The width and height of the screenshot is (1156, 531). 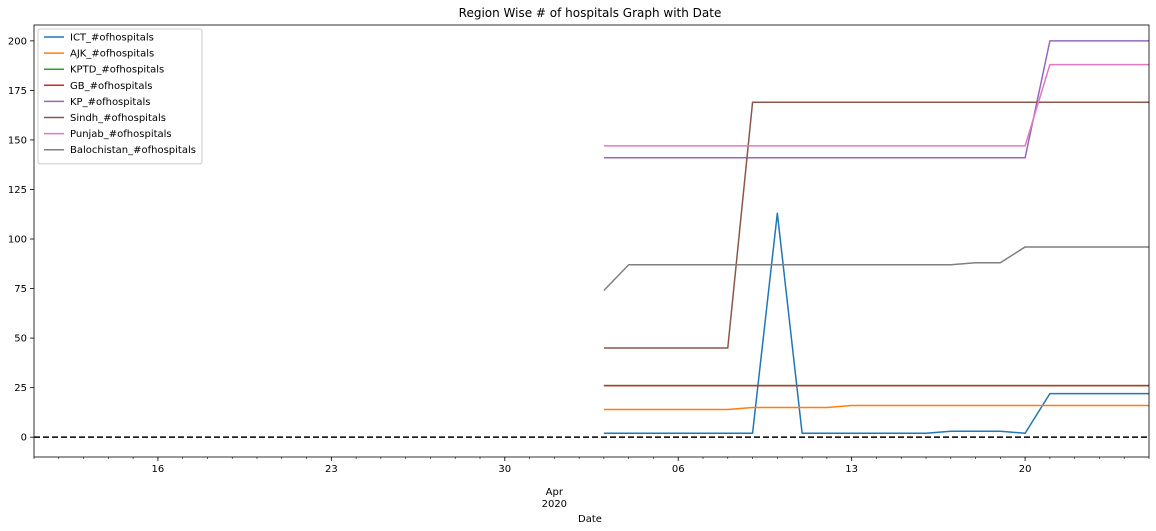 I want to click on x-tick-label-5: 20, so click(x=1025, y=469).